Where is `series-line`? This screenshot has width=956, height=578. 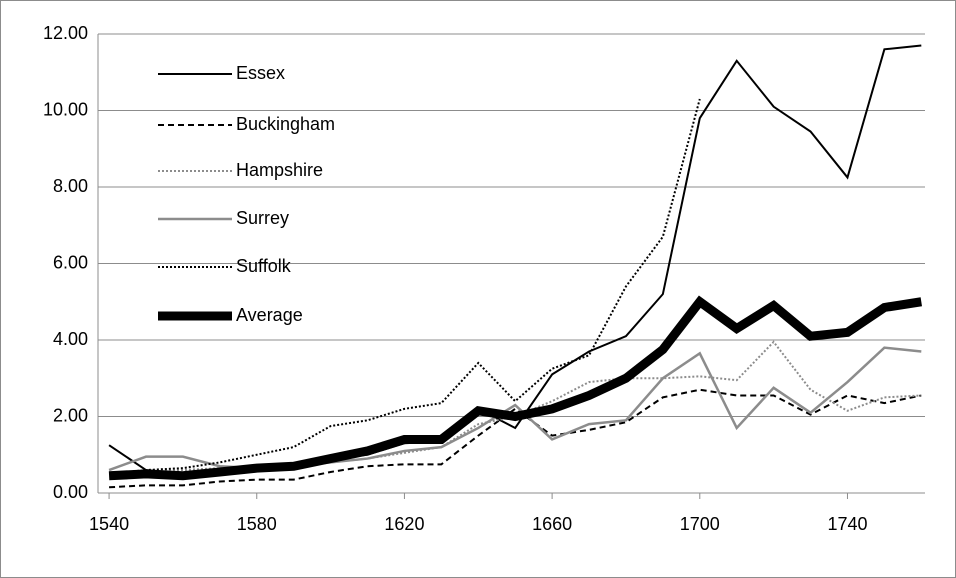
series-line is located at coordinates (515, 438).